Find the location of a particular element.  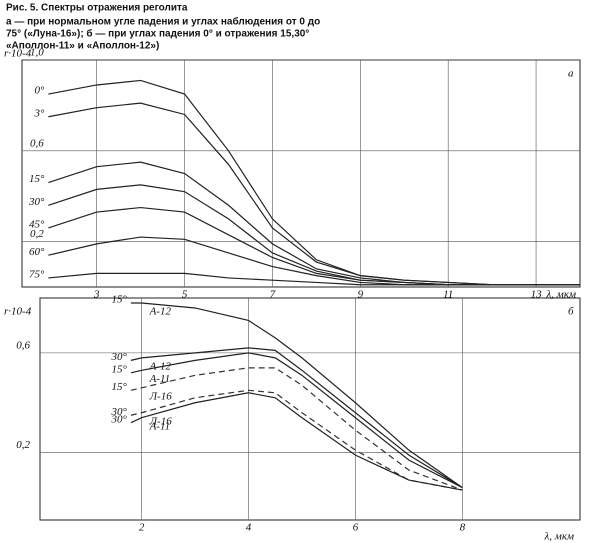

caption-line: «Аполлон-11» и «Аполлон-12») is located at coordinates (82, 46).